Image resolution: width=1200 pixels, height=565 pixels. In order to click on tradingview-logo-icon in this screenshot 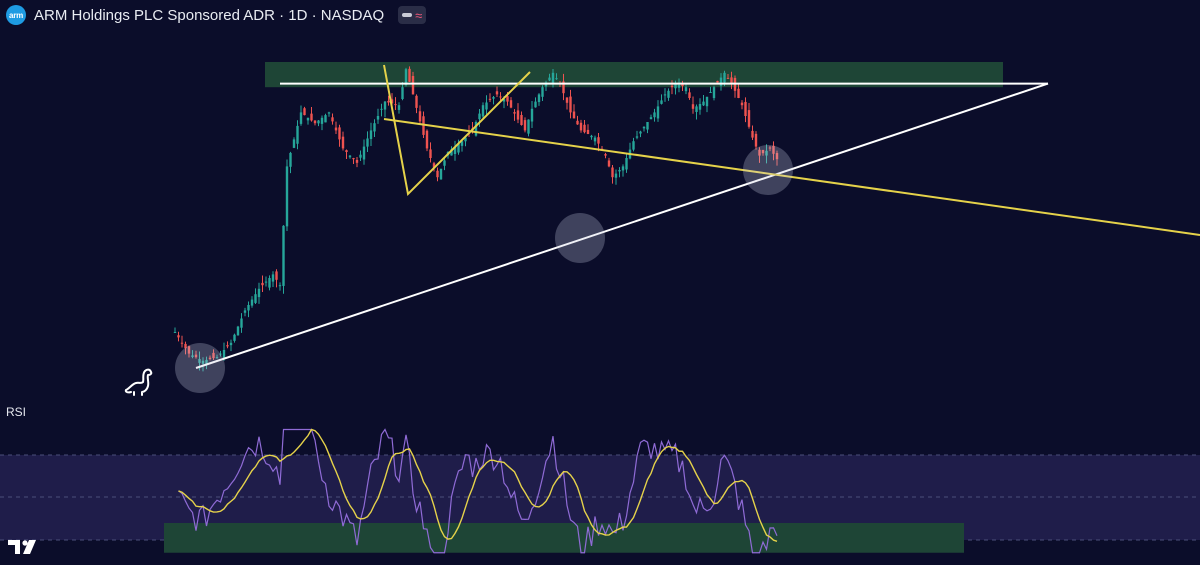, I will do `click(24, 547)`.